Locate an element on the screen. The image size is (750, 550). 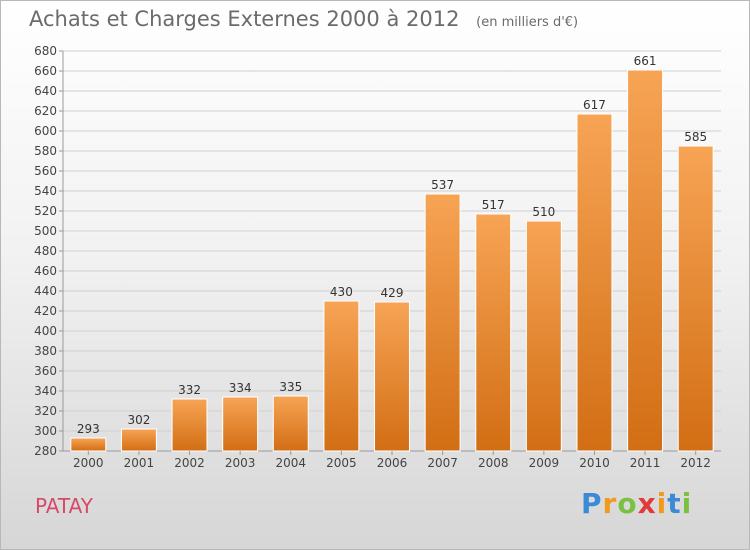
logo-letter: x is located at coordinates (647, 503).